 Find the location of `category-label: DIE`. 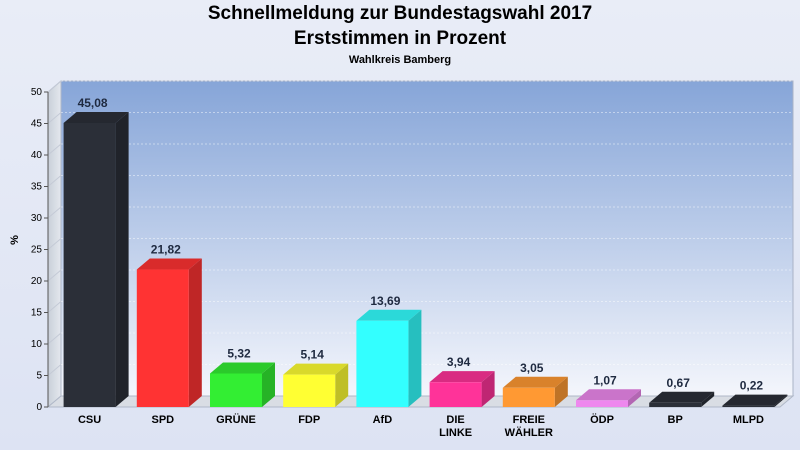

category-label: DIE is located at coordinates (455, 420).